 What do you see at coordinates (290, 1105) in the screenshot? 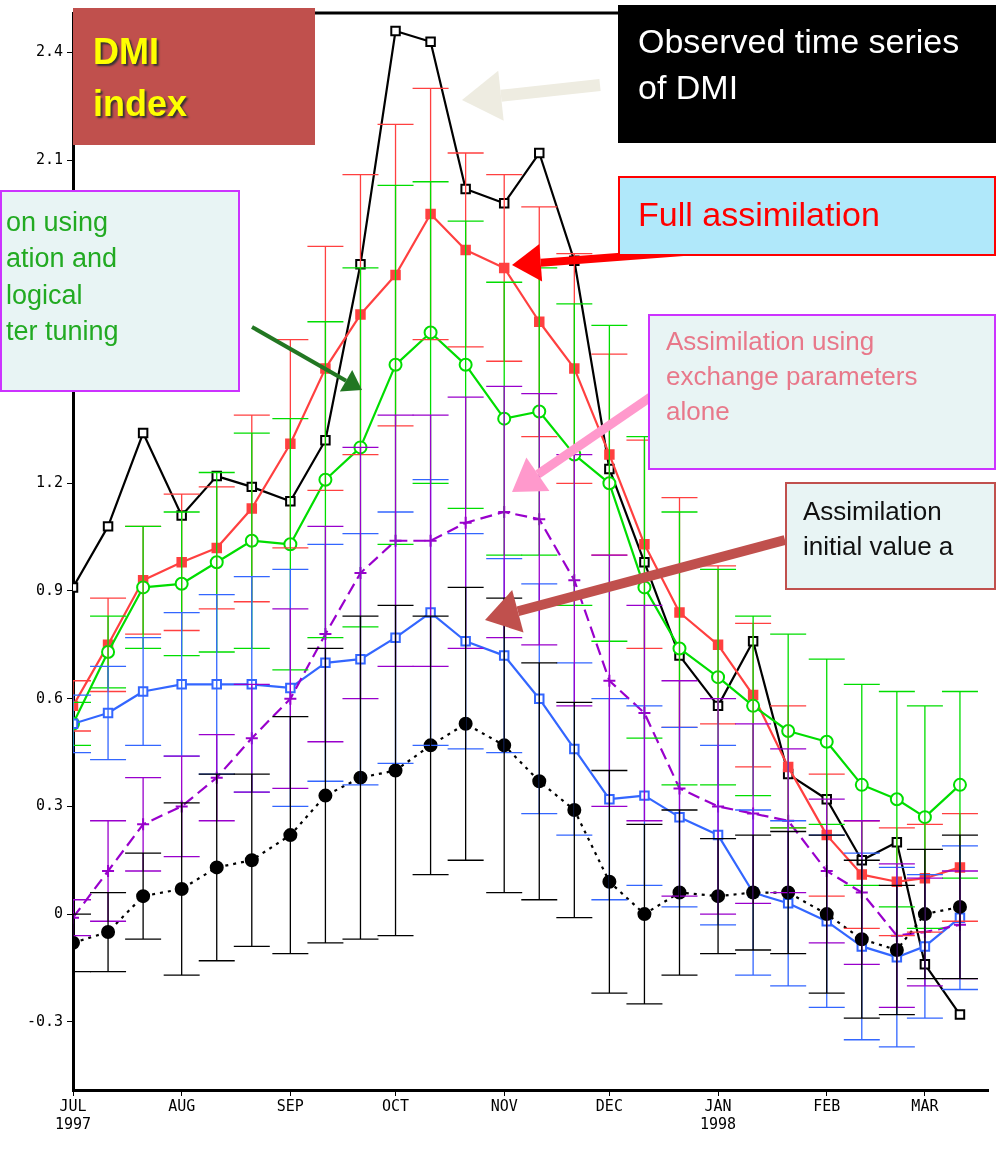
I see `x-tick-label: SEP` at bounding box center [290, 1105].